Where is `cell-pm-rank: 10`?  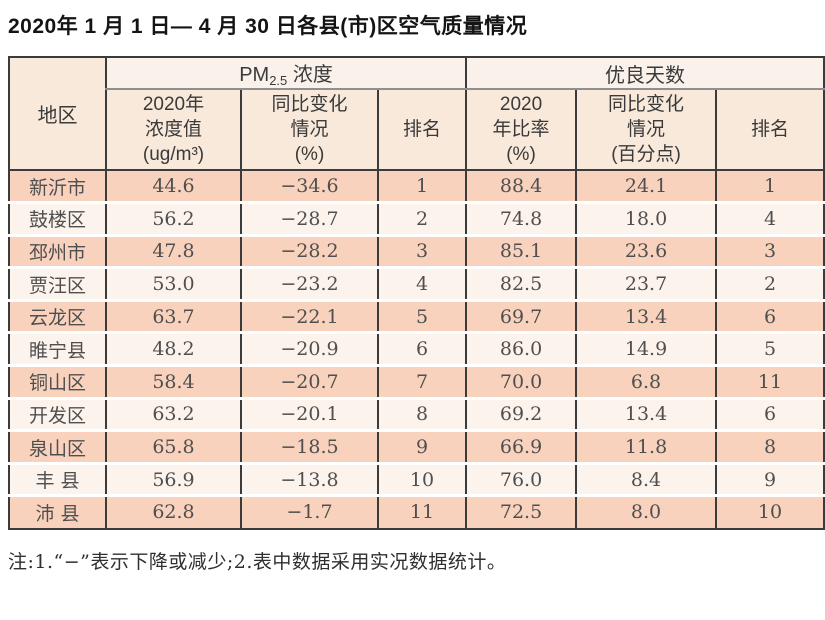 cell-pm-rank: 10 is located at coordinates (421, 478).